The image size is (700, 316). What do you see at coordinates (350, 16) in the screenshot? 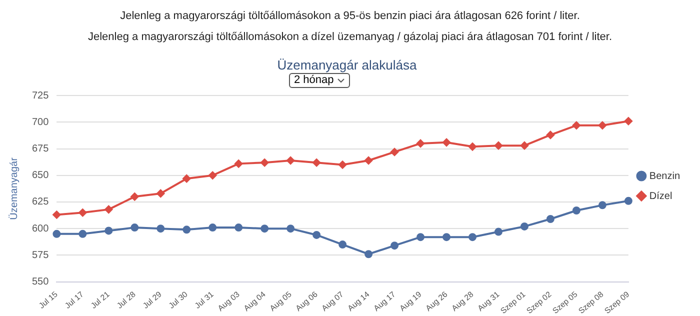
I see `text: Jelenleg a magyarországi töltőállomásokon a 95-ös benzin piaci ára átlagosan 626 forint / liter.` at bounding box center [350, 16].